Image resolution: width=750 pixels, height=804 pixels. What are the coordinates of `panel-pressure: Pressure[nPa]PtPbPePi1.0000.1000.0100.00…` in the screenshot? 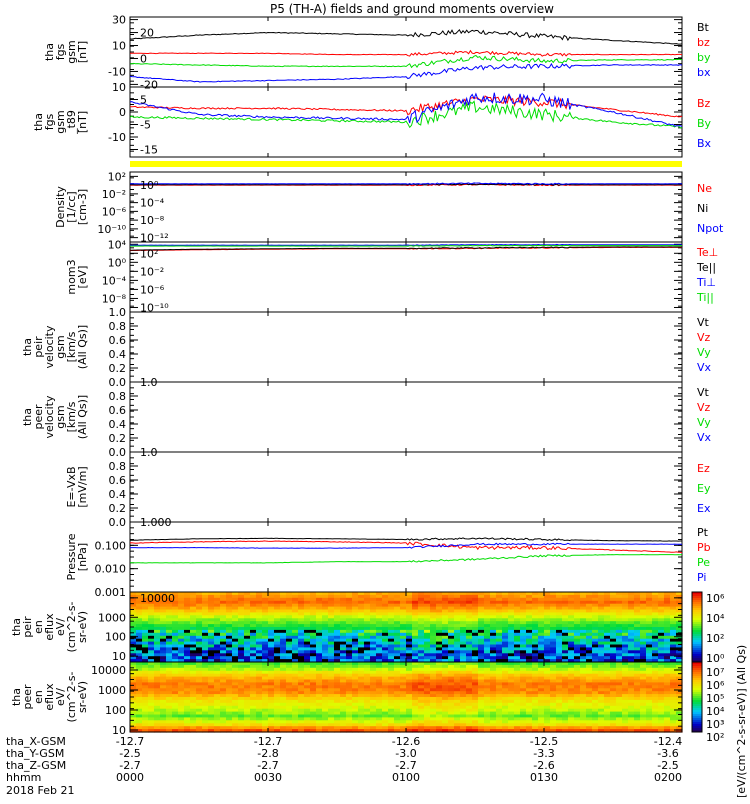 It's located at (388, 557).